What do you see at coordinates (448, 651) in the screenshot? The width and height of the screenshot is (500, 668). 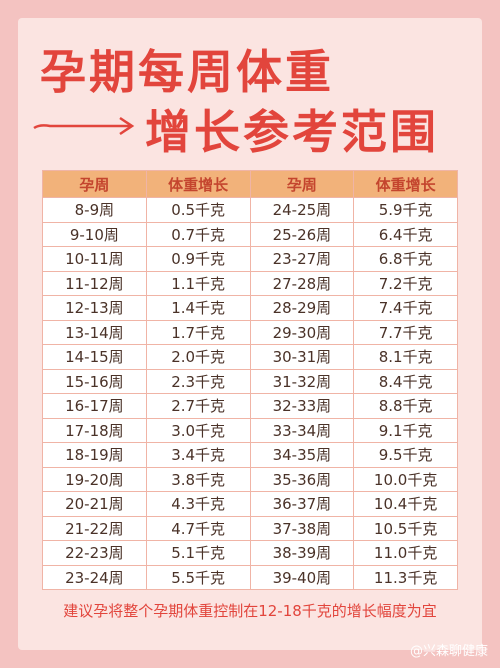 I see `watermark: @兴森聊健康` at bounding box center [448, 651].